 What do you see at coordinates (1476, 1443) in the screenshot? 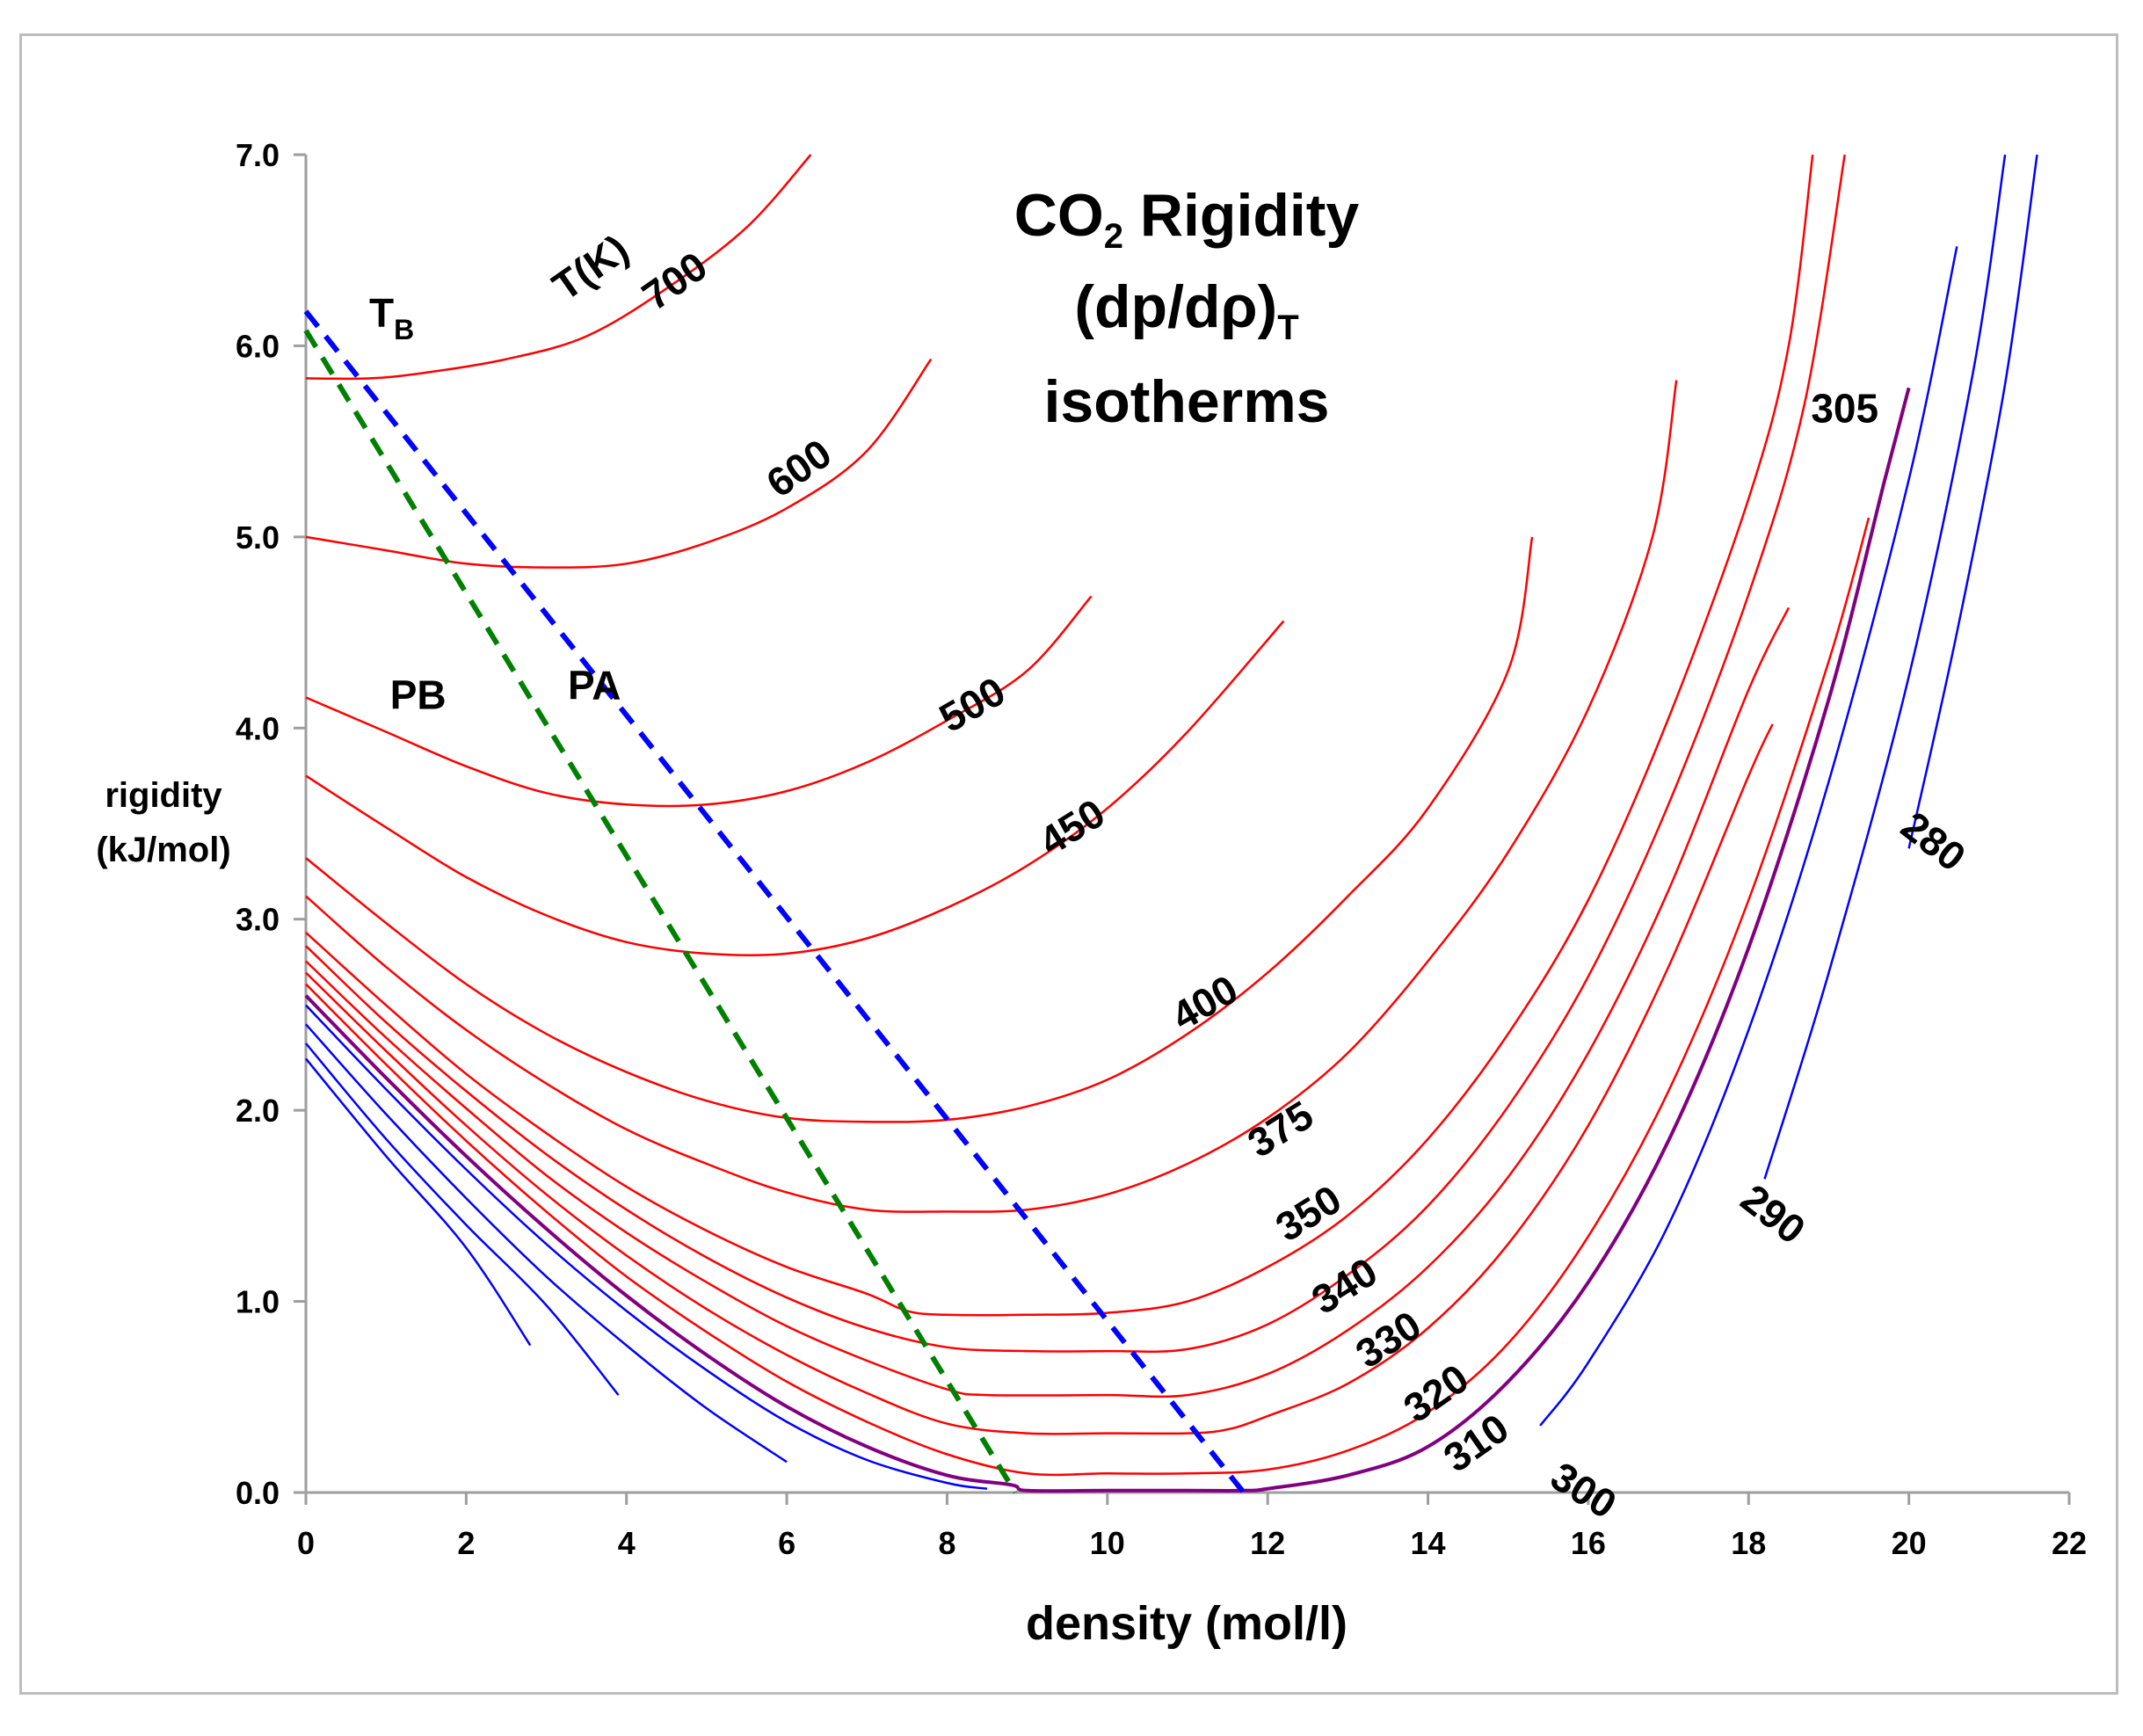
I see `curve-label-310: 310` at bounding box center [1476, 1443].